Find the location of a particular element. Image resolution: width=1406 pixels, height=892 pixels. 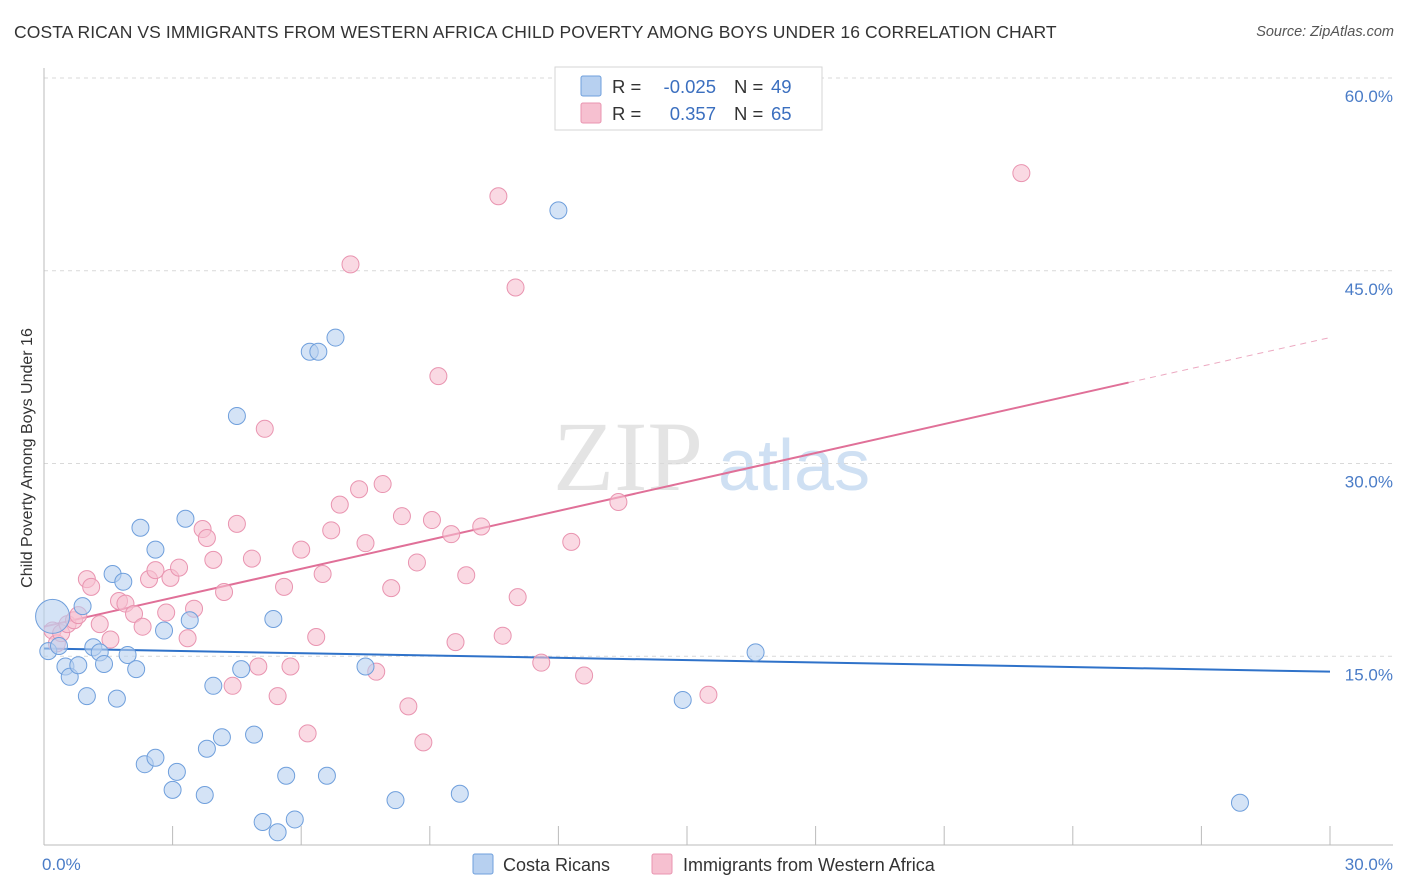

series-legend-swatch-pink is located at coordinates (662, 864).